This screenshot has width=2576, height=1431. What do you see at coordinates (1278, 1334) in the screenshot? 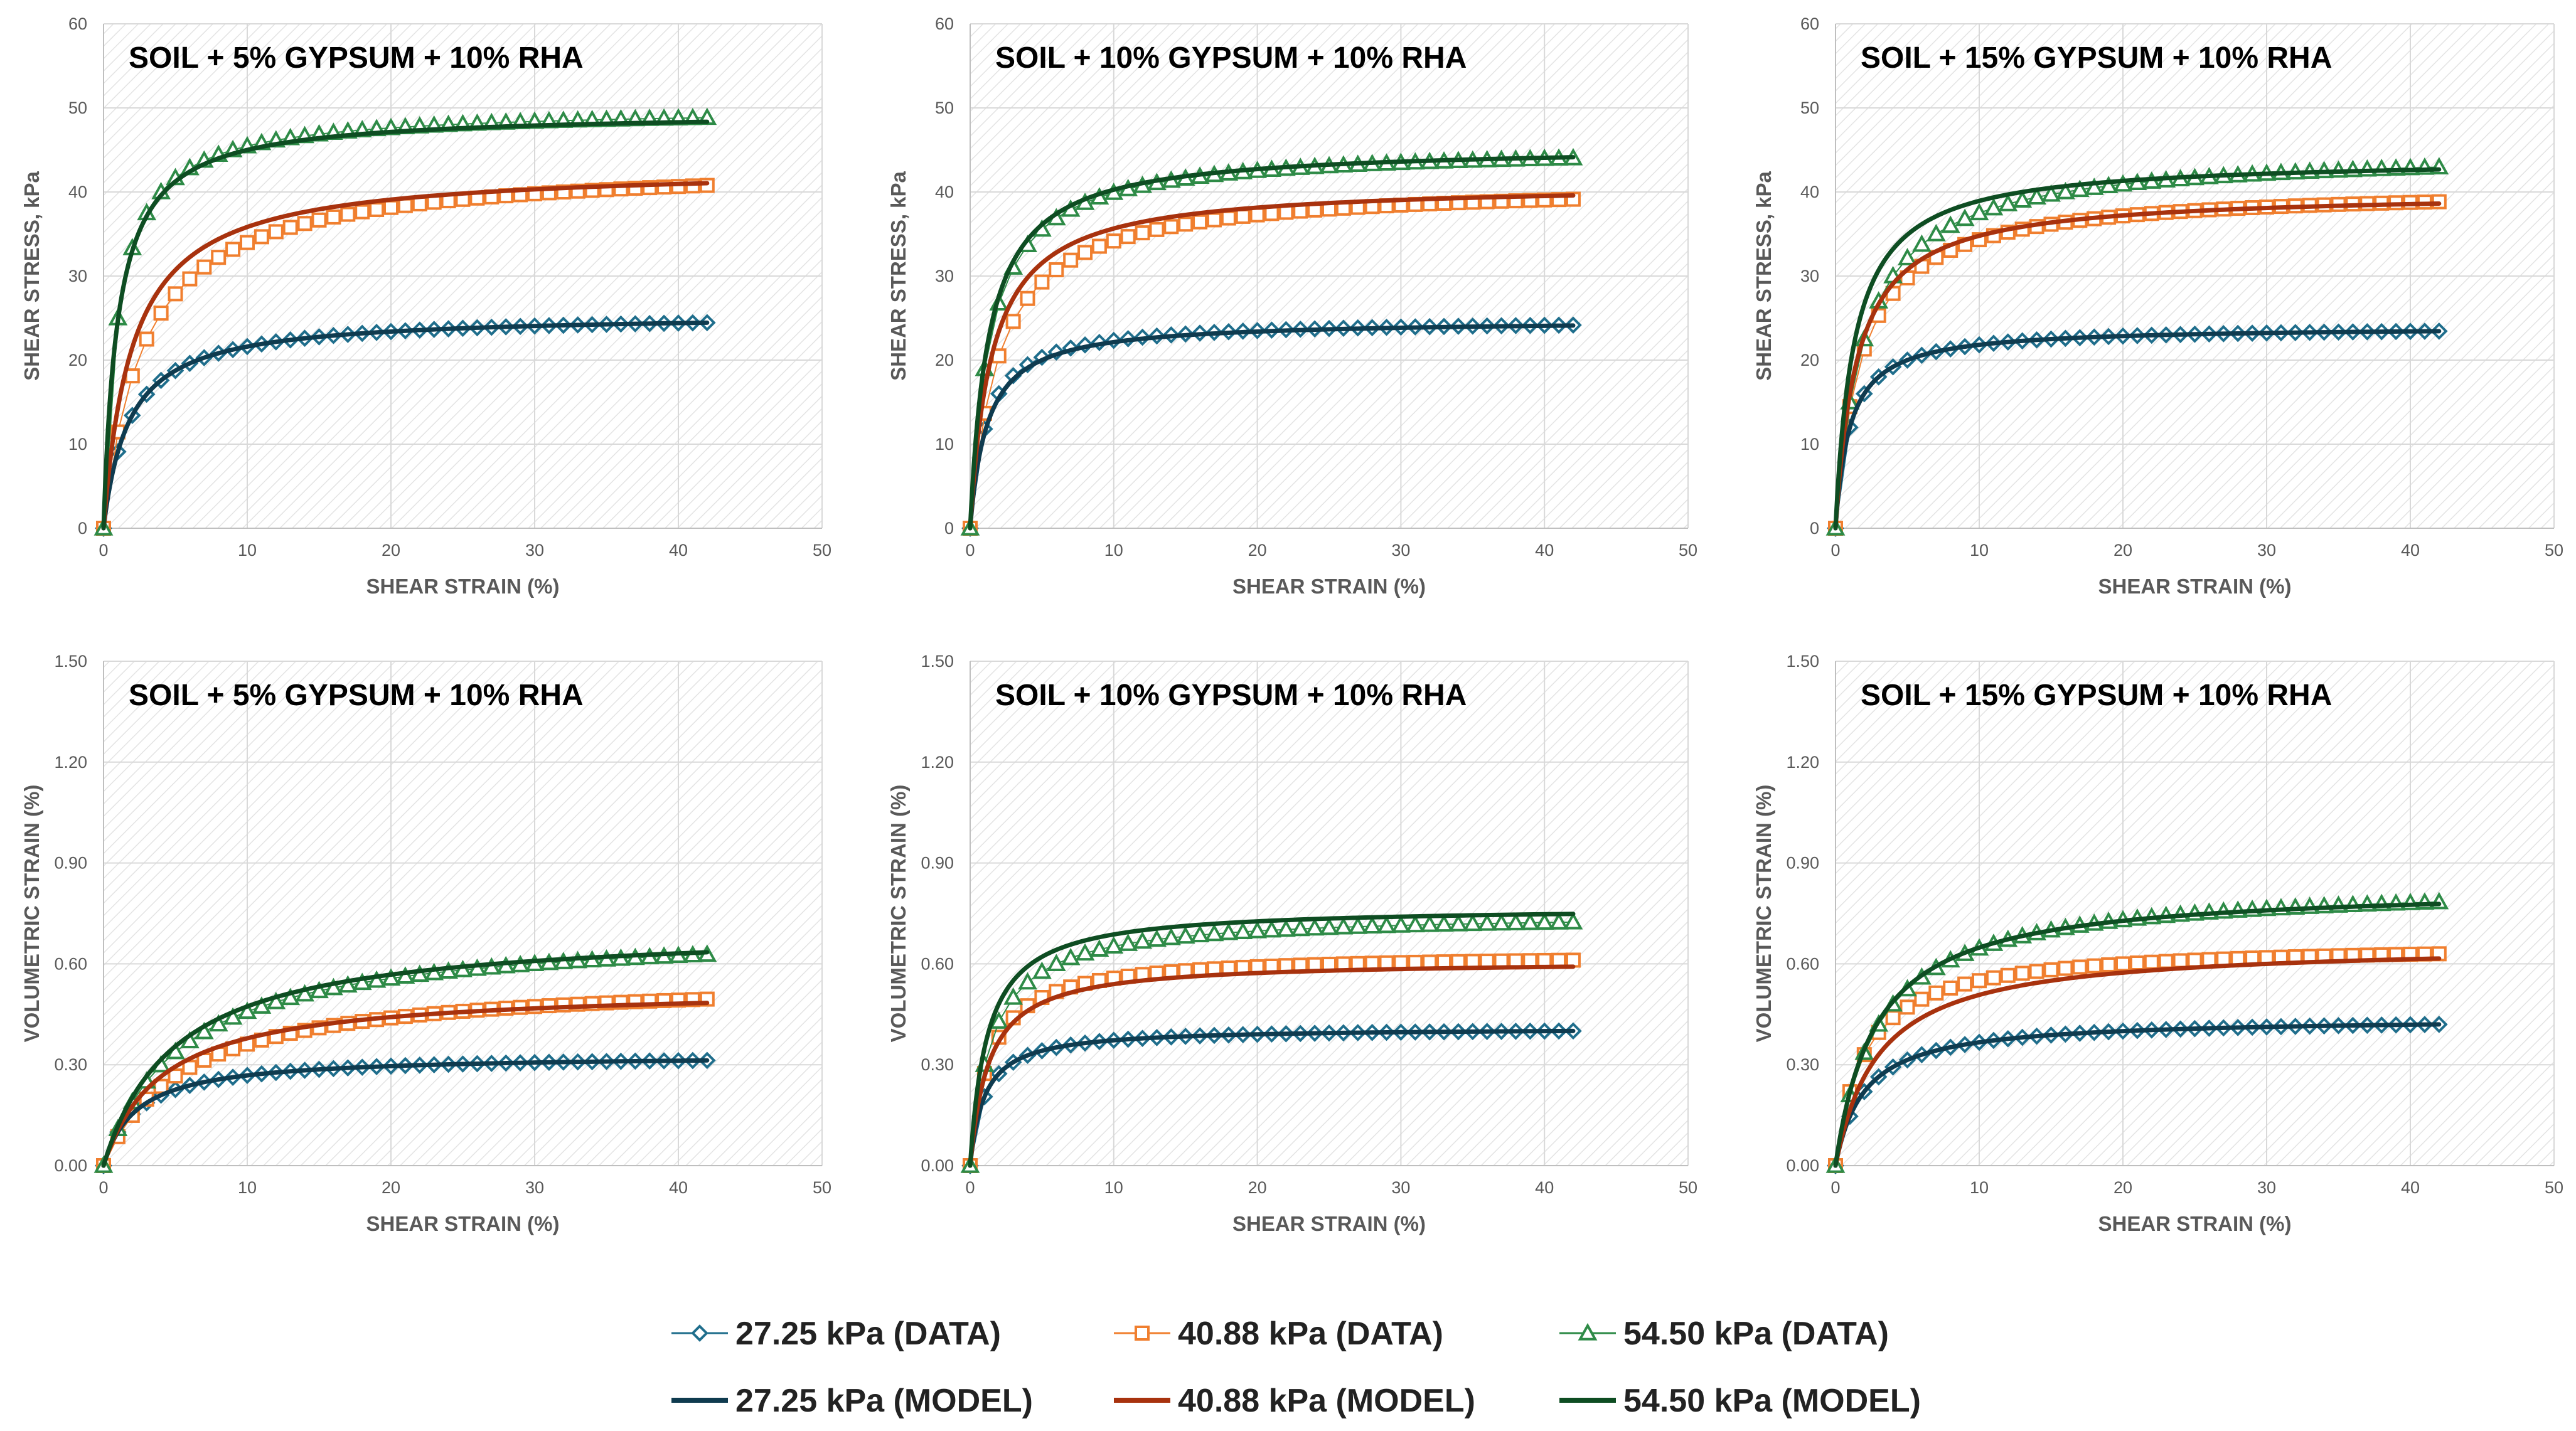
I see `legend-item-s40-data: 40.88 kPa (DATA)` at bounding box center [1278, 1334].